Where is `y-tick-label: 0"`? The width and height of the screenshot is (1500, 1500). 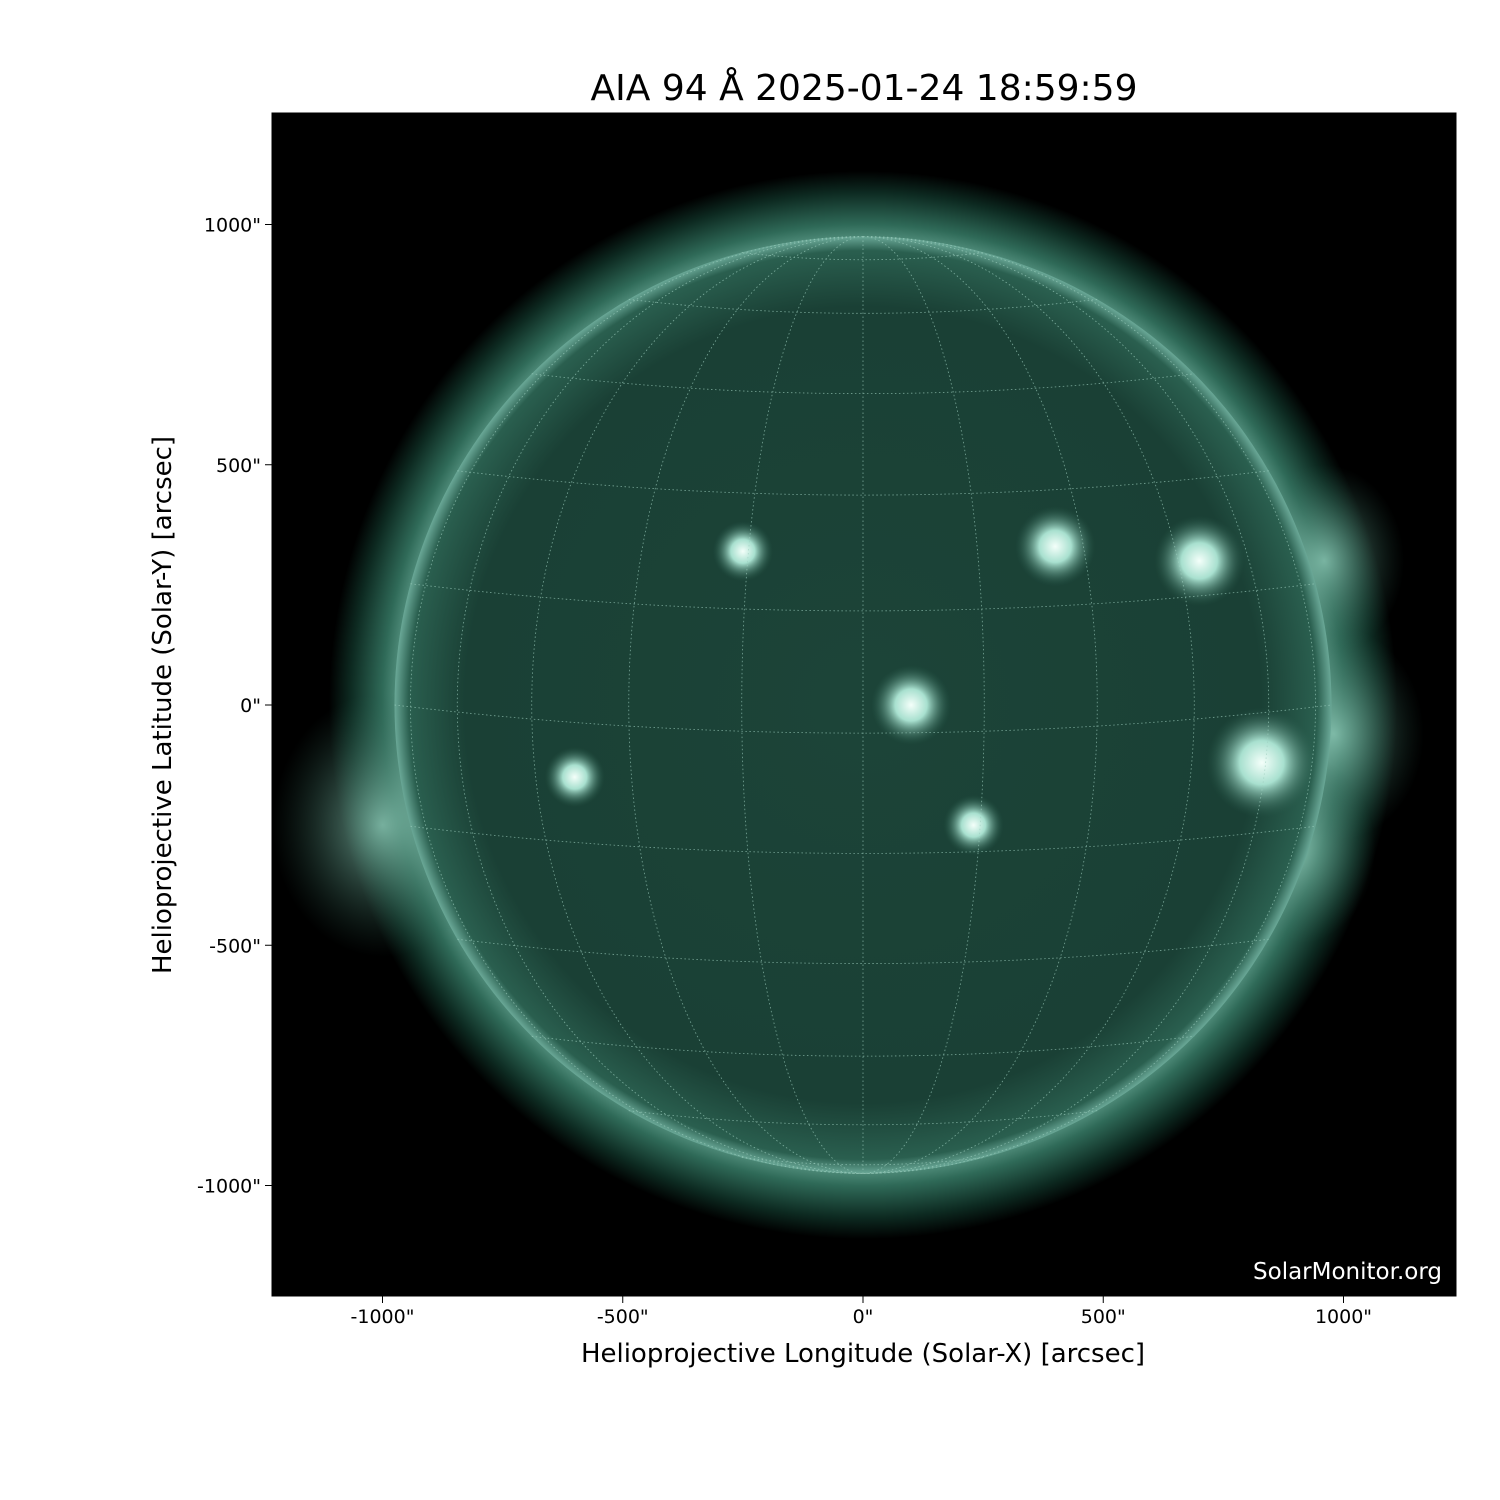 y-tick-label: 0" is located at coordinates (250, 706).